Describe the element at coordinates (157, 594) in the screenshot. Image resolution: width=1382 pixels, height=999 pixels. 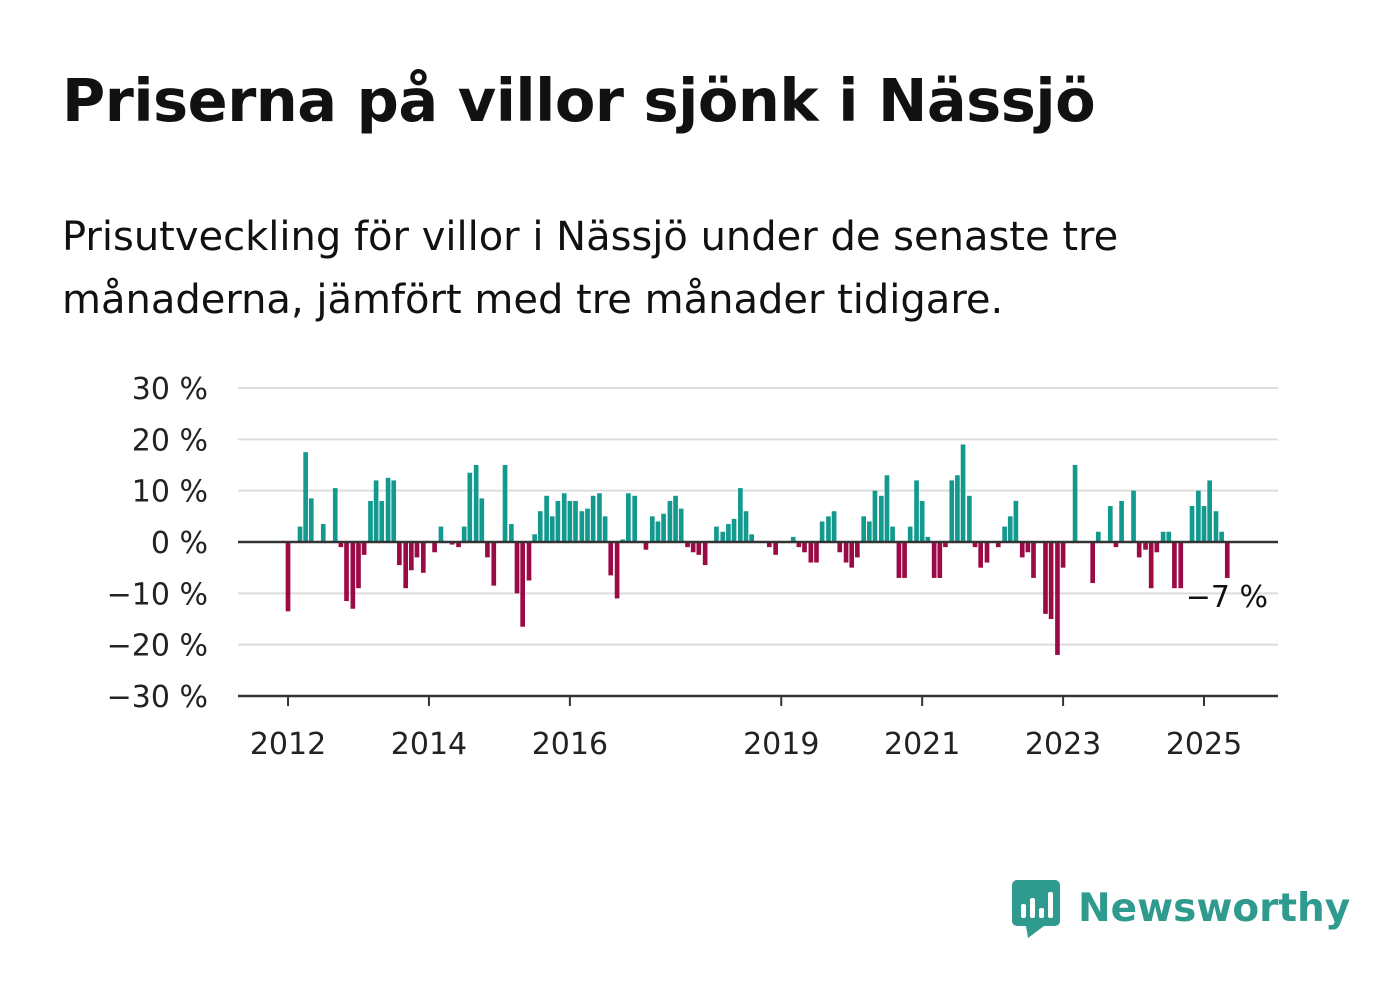
I see `y-tick-label: −10 %` at that location.